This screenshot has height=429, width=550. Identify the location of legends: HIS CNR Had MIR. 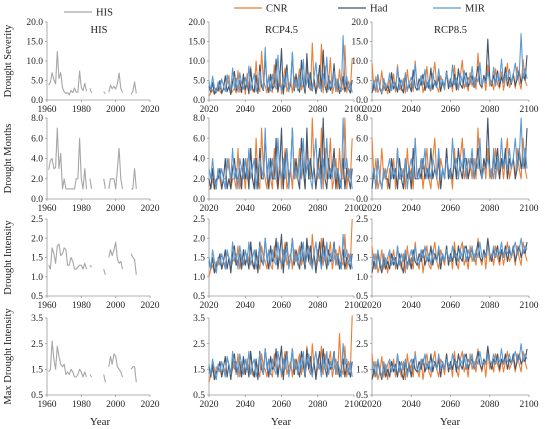
(274, 11).